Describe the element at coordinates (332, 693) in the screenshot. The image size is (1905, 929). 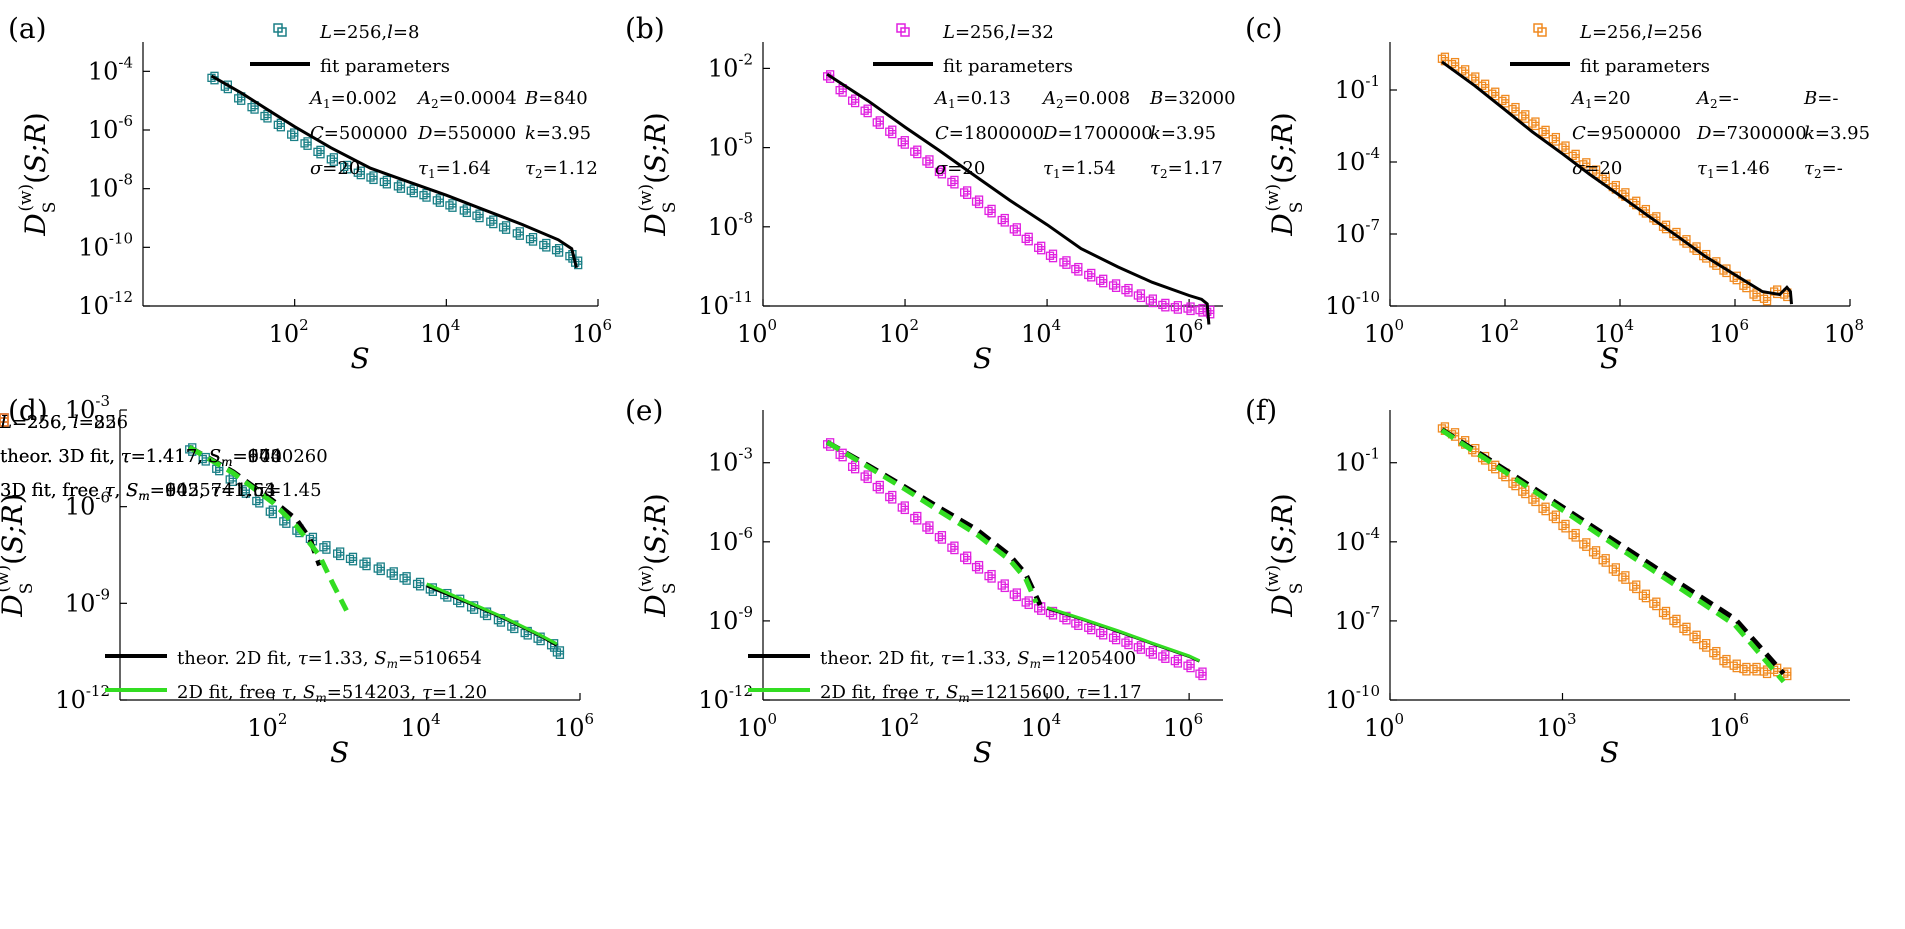
I see `legend-label: 2D fit, free τ, Sm=514203, τ=1.20` at that location.